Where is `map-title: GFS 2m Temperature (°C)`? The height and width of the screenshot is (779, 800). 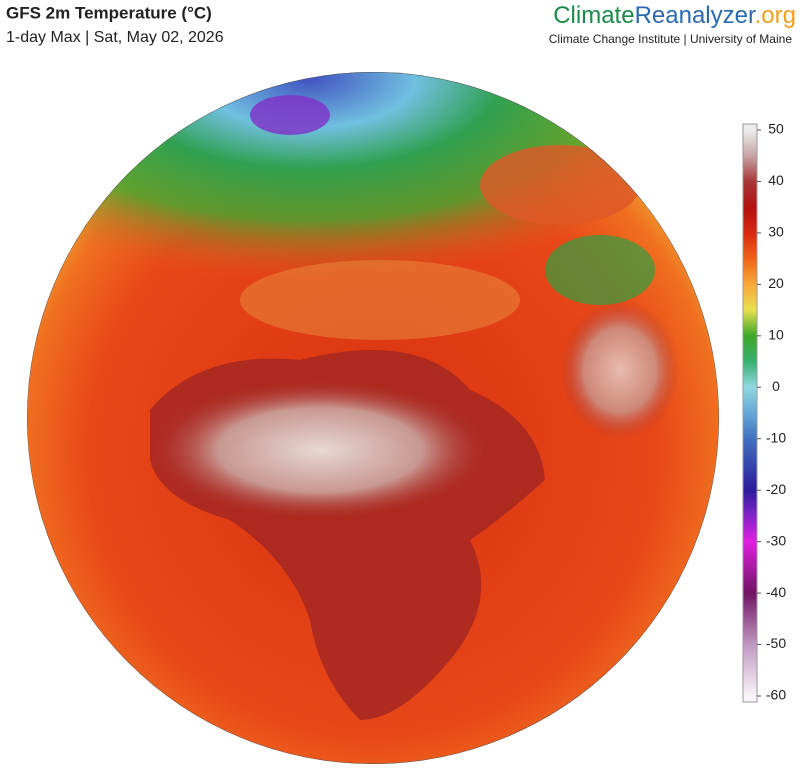 map-title: GFS 2m Temperature (°C) is located at coordinates (109, 12).